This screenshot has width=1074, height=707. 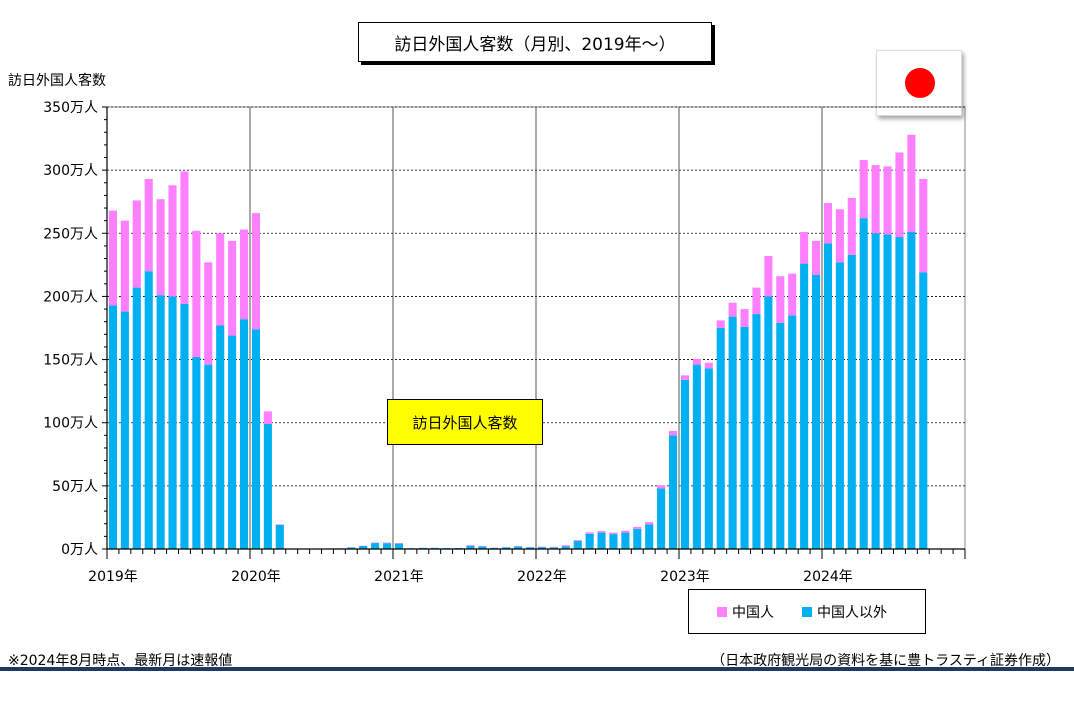 I want to click on y-tick-label: 250万人, so click(x=70, y=234).